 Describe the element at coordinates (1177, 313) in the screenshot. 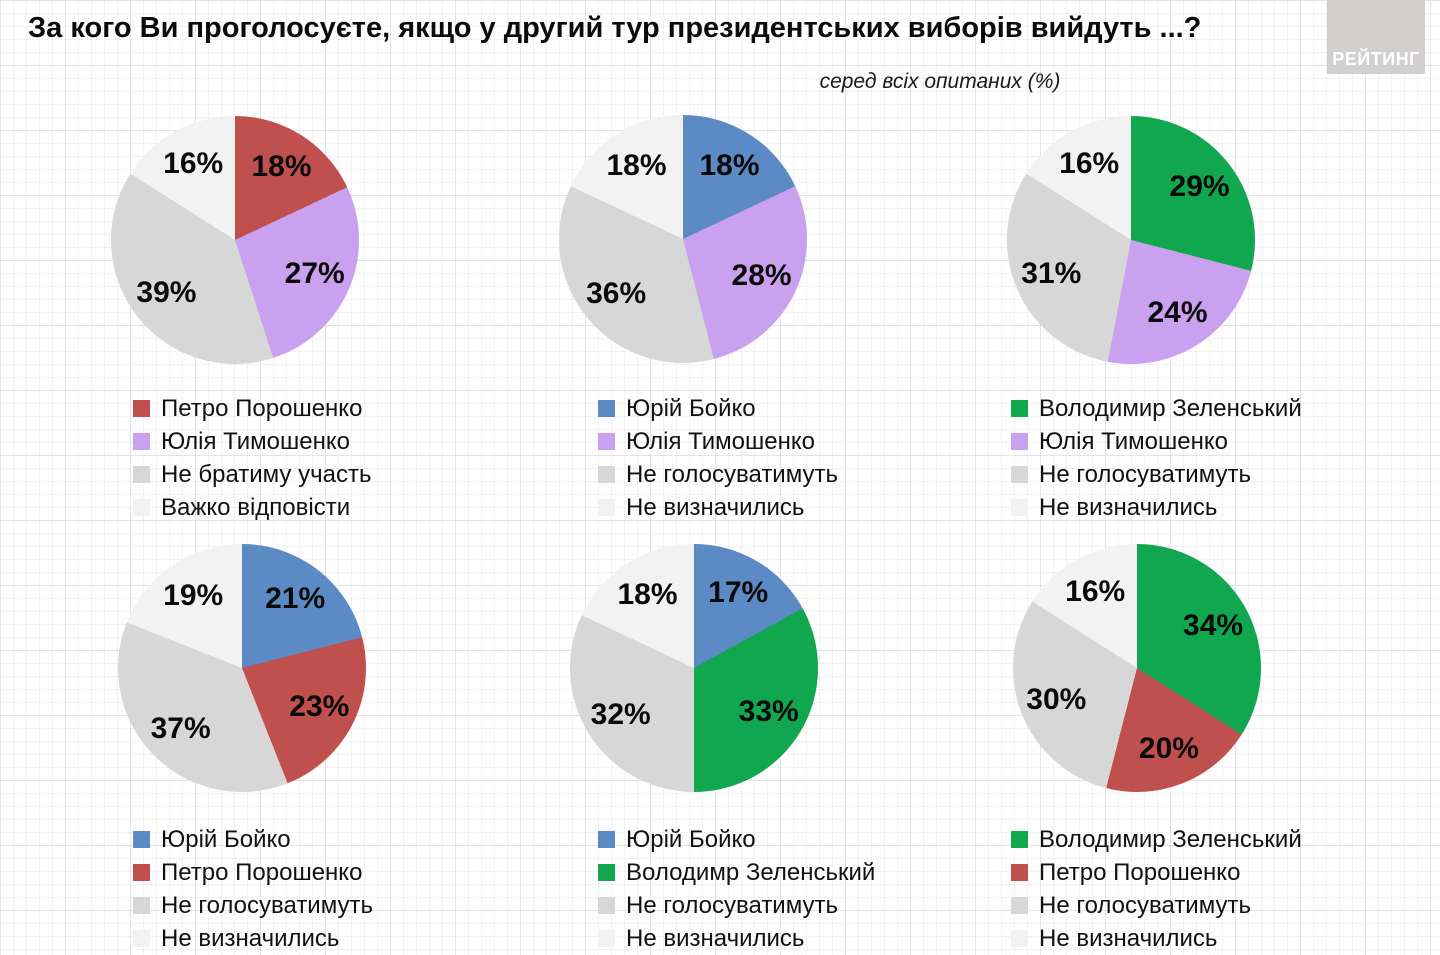

I see `pie-slice-label: 24%` at that location.